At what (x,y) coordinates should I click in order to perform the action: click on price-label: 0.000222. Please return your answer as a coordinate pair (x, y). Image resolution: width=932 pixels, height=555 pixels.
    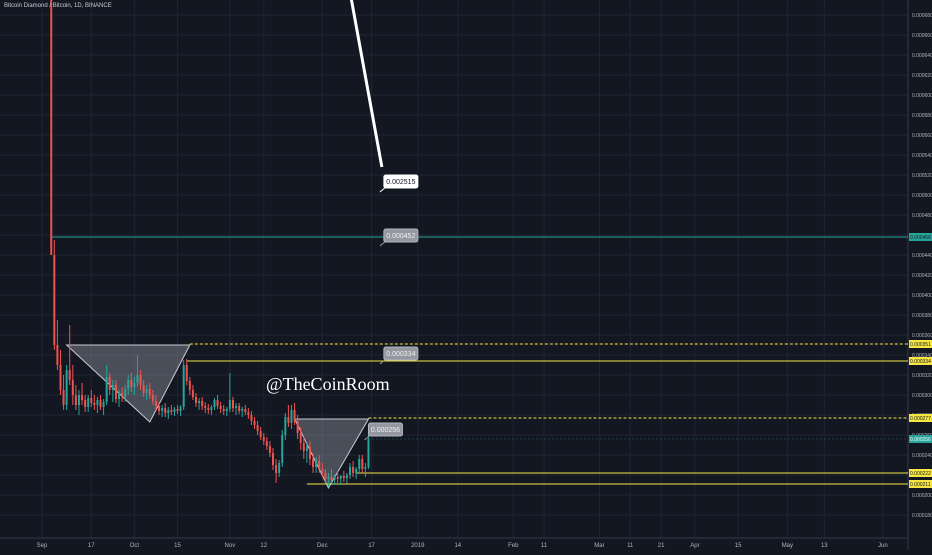
    Looking at the image, I should click on (920, 474).